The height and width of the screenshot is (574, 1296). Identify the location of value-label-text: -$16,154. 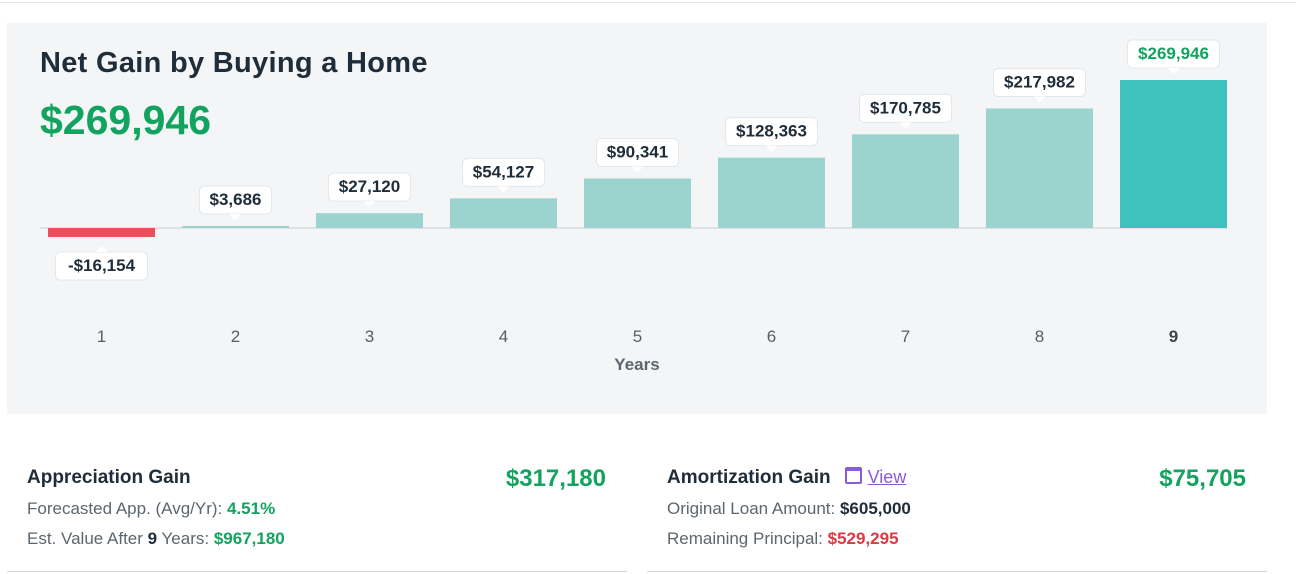
(102, 265).